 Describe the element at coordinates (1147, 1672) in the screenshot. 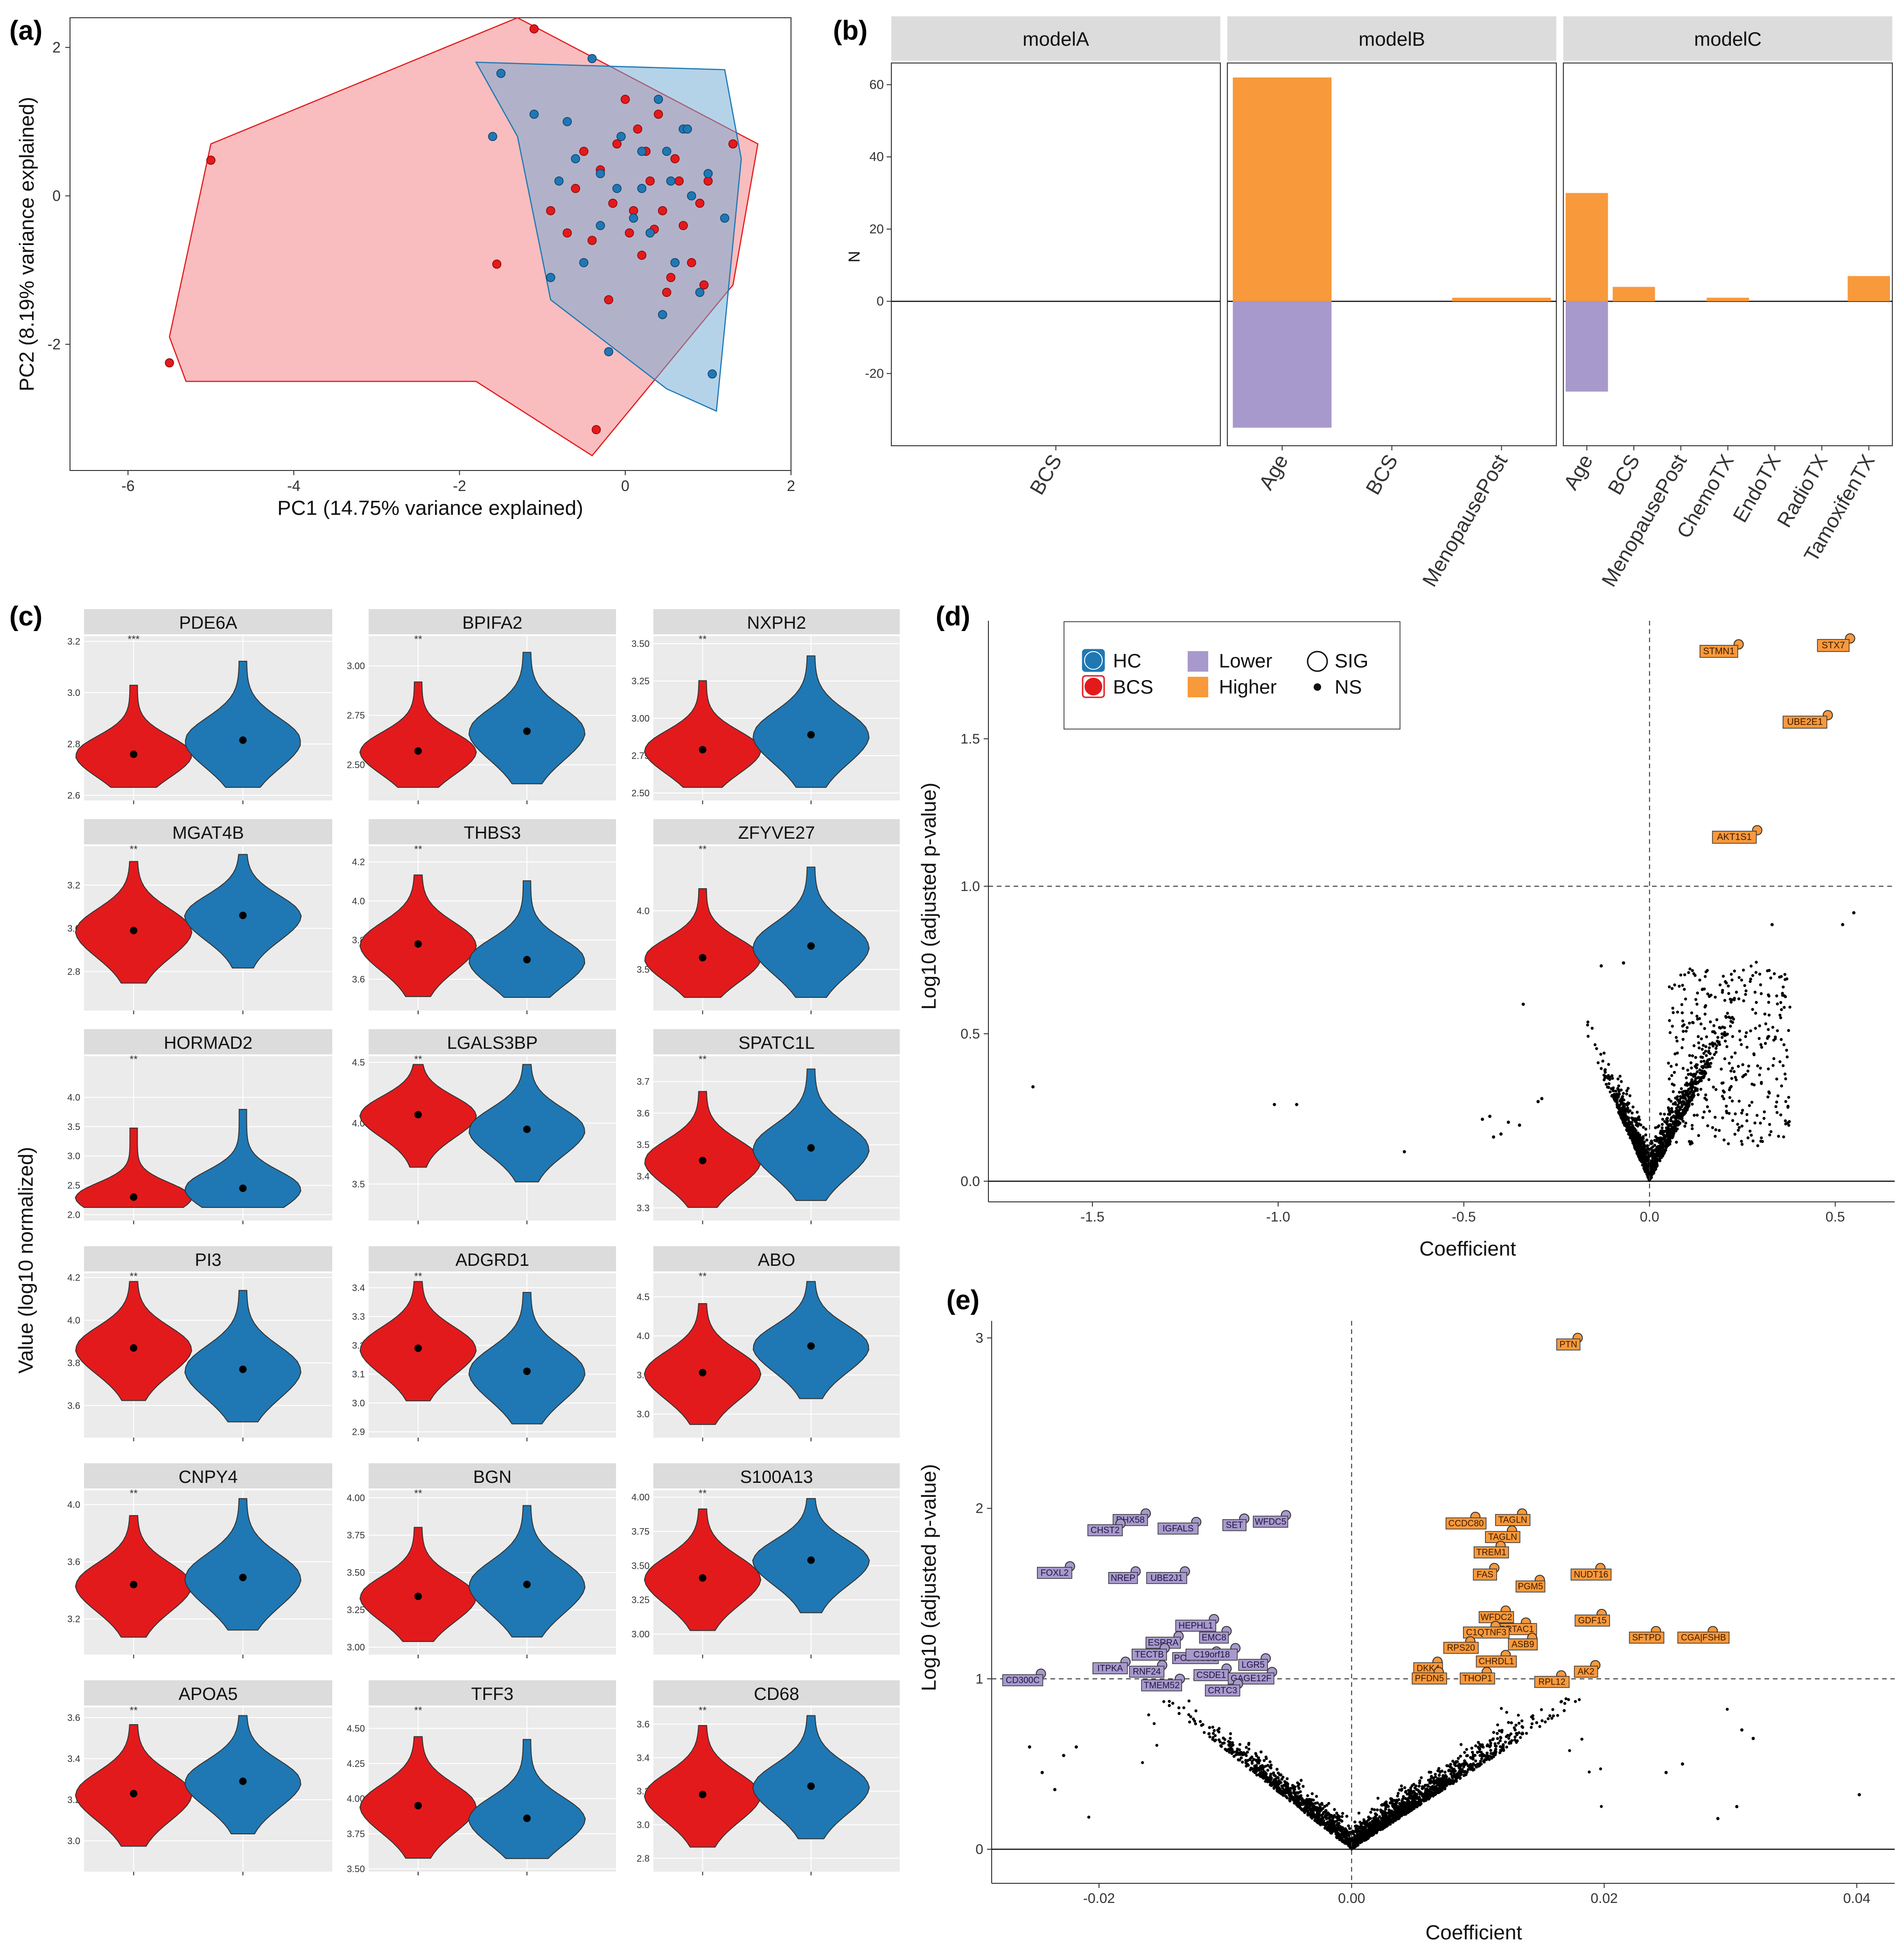

I see `gene-label: RNF24` at that location.